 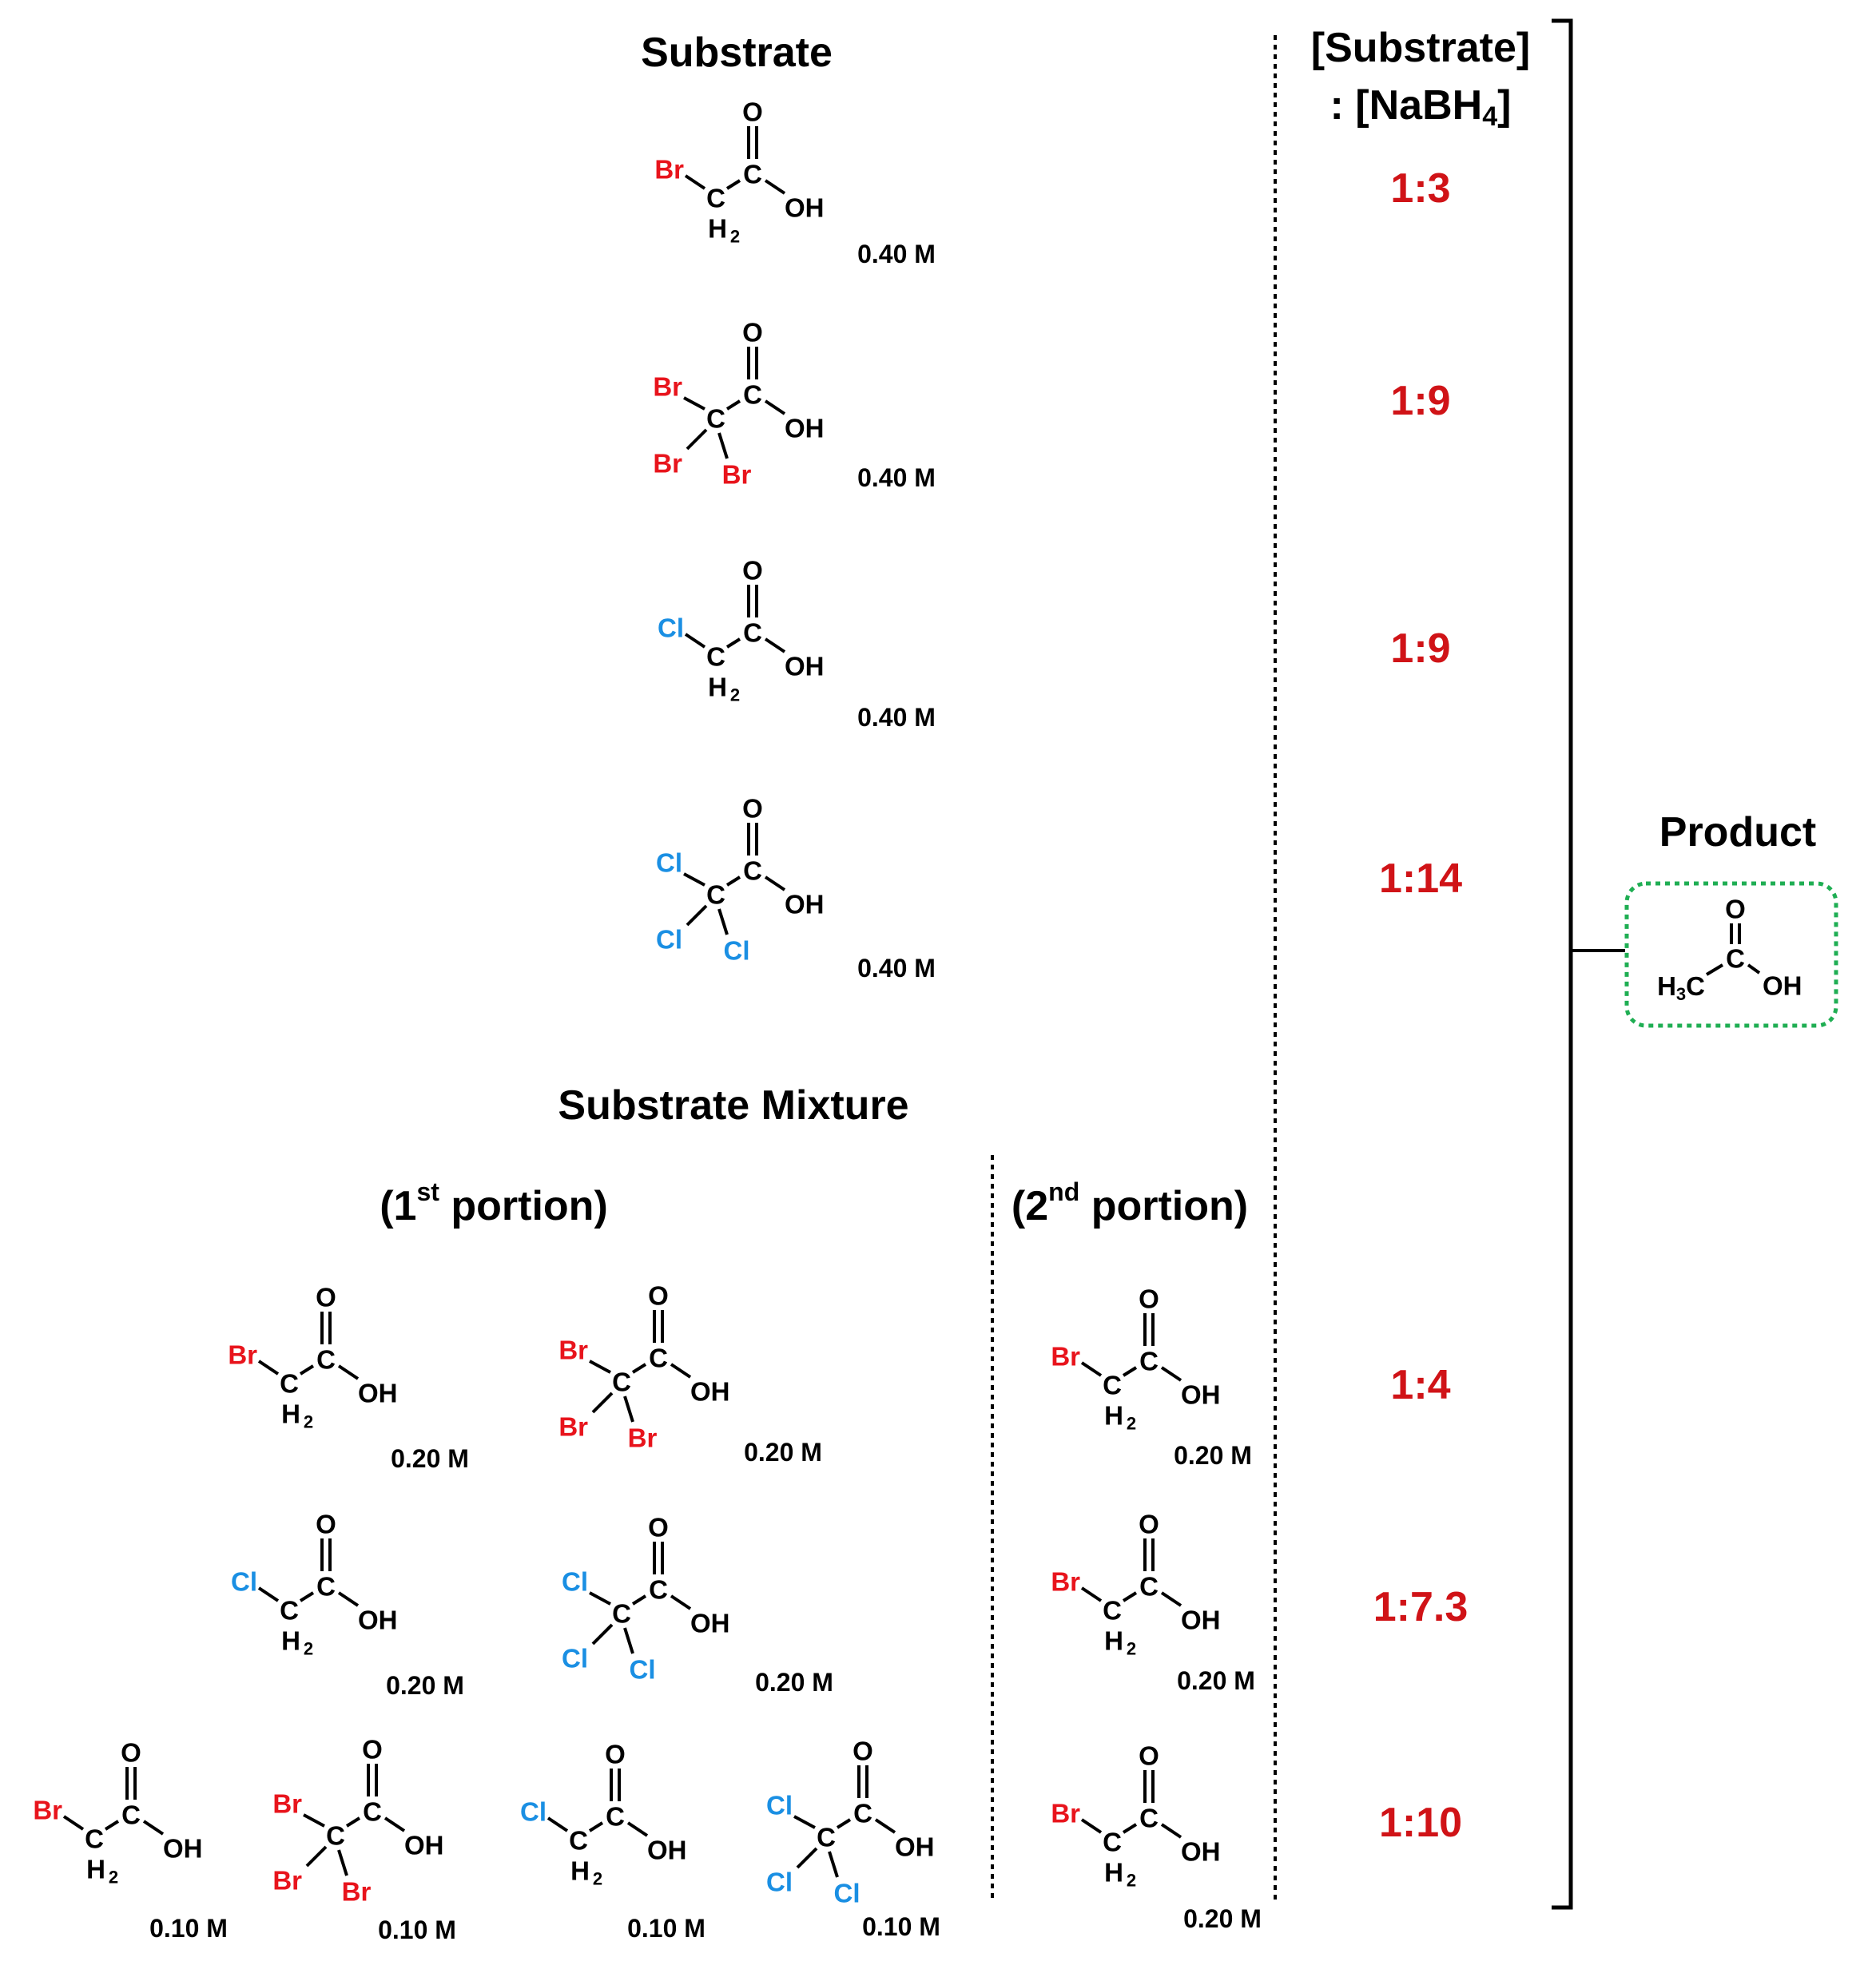 I want to click on concentration-label: 0.10 M, so click(x=188, y=1928).